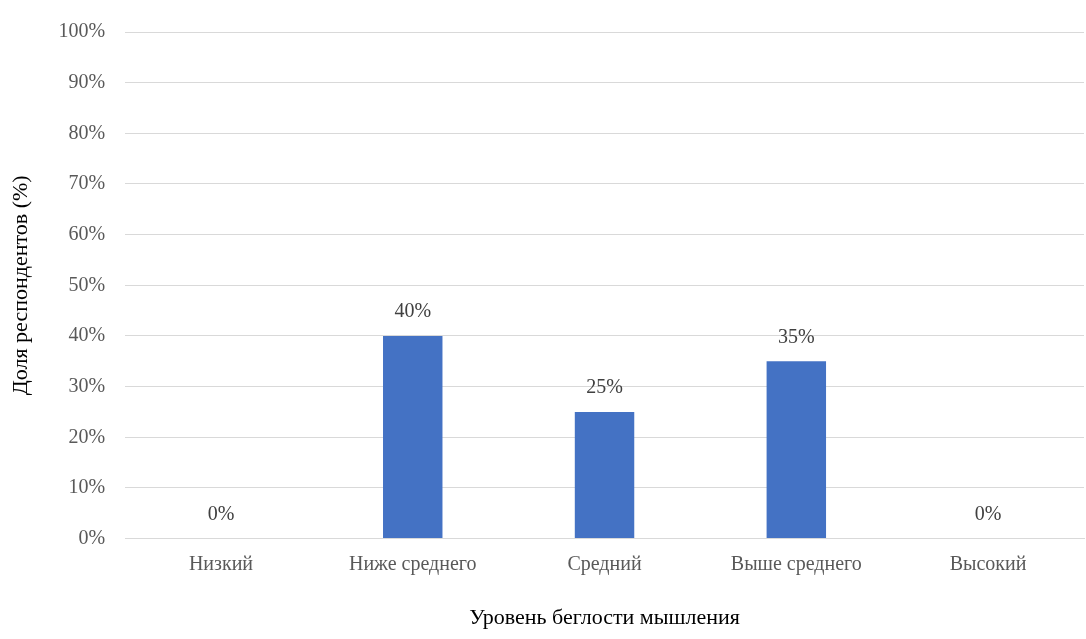  I want to click on y-tick-label: 80%, so click(87, 131).